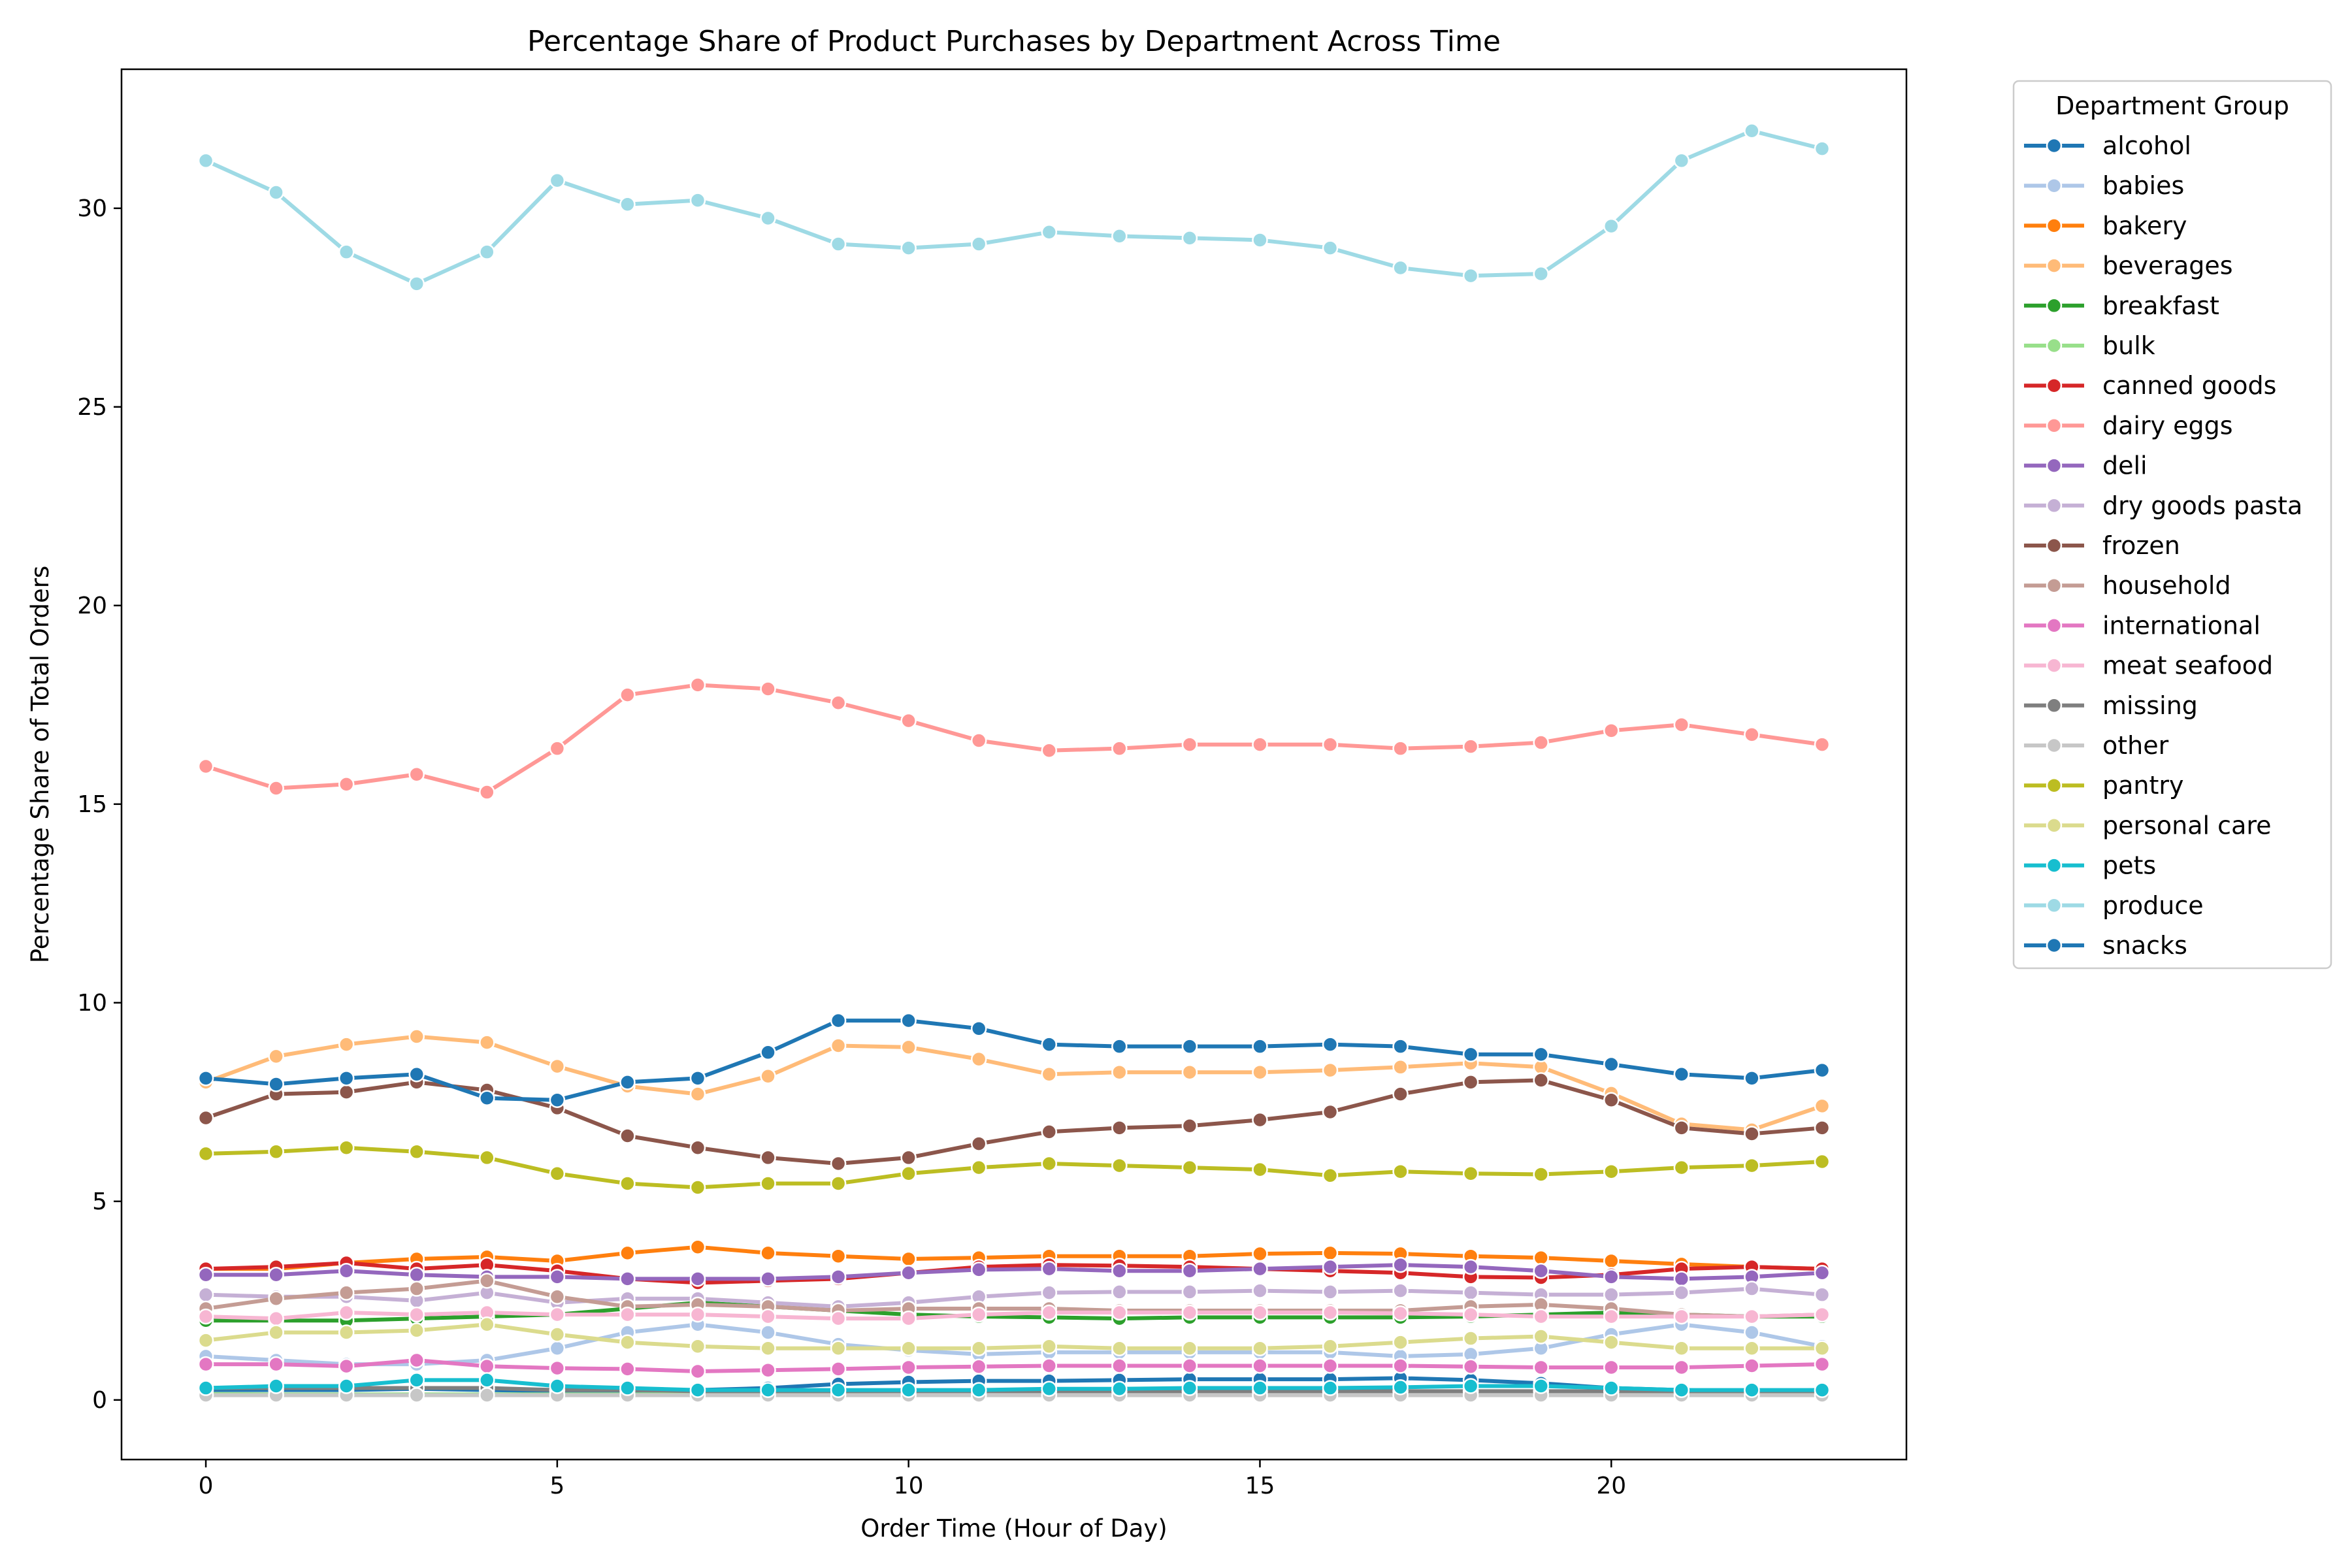 The image size is (2352, 1568). Describe the element at coordinates (2135, 745) in the screenshot. I see `legend-label: other` at that location.